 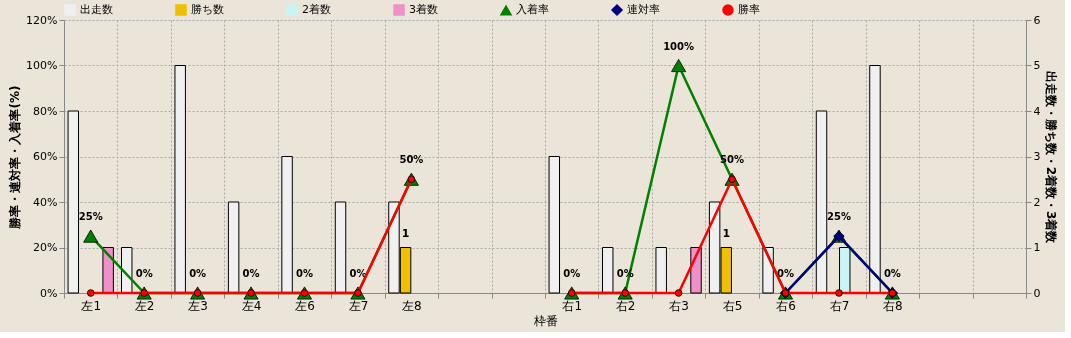 What do you see at coordinates (423, 9) in the screenshot?
I see `legend-label: 3着数` at bounding box center [423, 9].